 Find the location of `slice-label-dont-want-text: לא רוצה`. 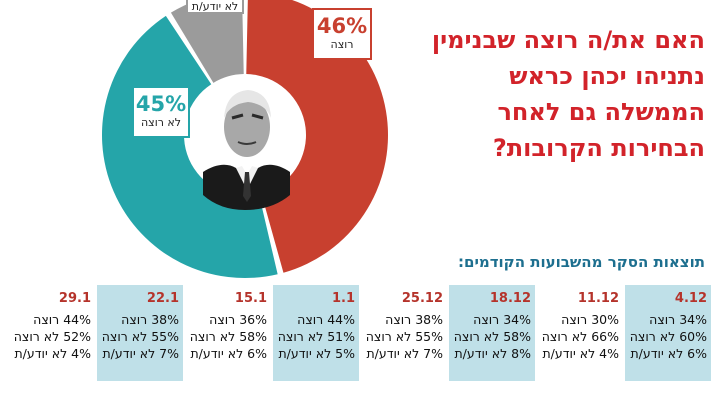

slice-label-dont-want-text: לא רוצה is located at coordinates (161, 122).